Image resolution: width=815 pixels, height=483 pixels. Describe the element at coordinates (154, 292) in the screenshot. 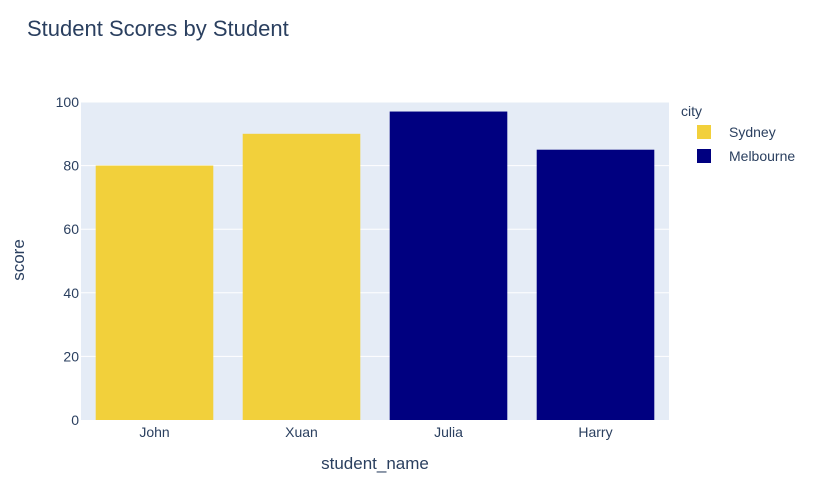

I see `bar-john` at that location.